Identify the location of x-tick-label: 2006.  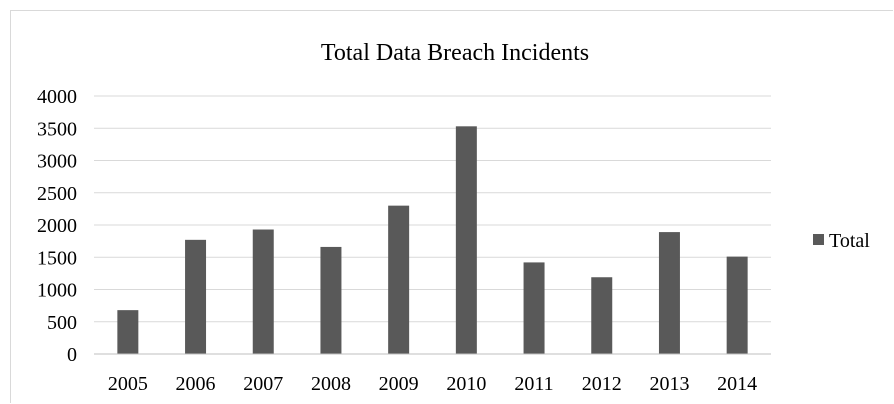
(196, 384).